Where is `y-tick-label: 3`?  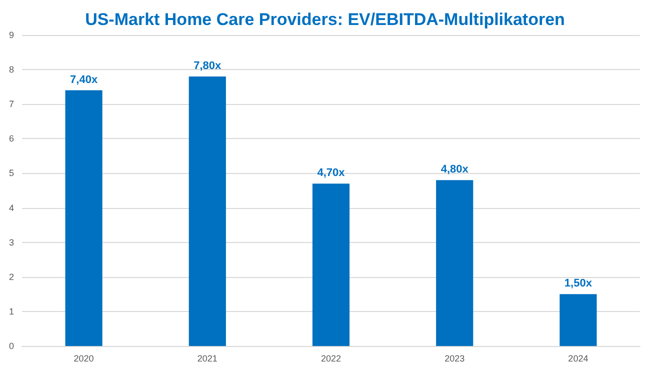
y-tick-label: 3 is located at coordinates (11, 242).